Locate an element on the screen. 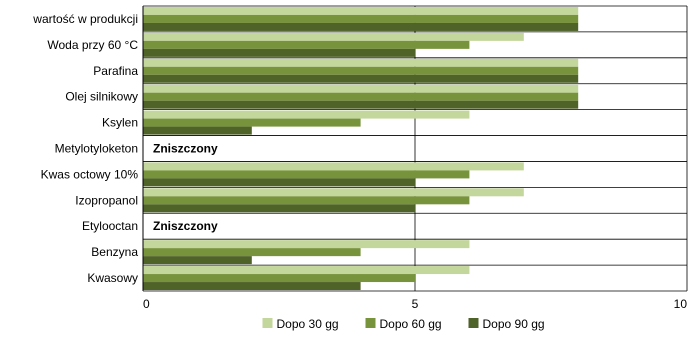  category-label: Ksylen is located at coordinates (120, 123).